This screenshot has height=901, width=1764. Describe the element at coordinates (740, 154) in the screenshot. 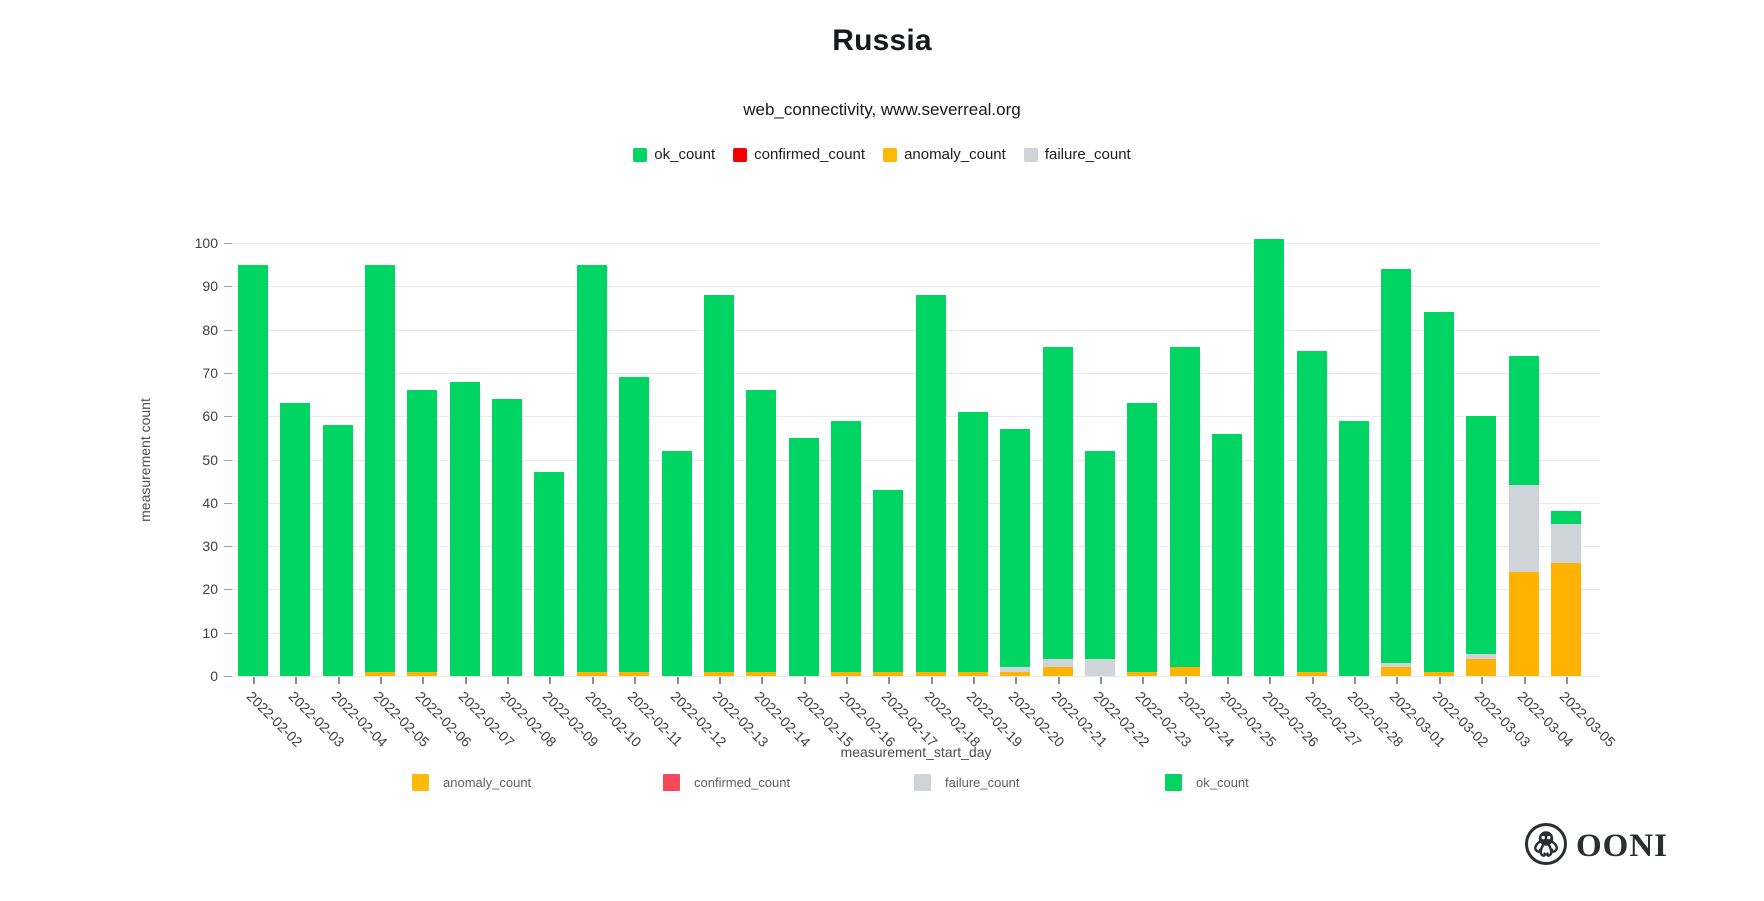

I see `confirmed_count-swatch-icon` at that location.